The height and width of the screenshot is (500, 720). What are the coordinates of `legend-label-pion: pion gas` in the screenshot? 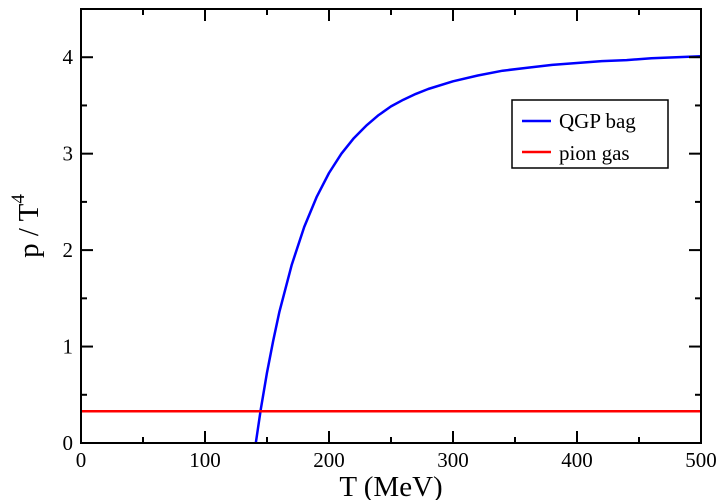 It's located at (594, 153).